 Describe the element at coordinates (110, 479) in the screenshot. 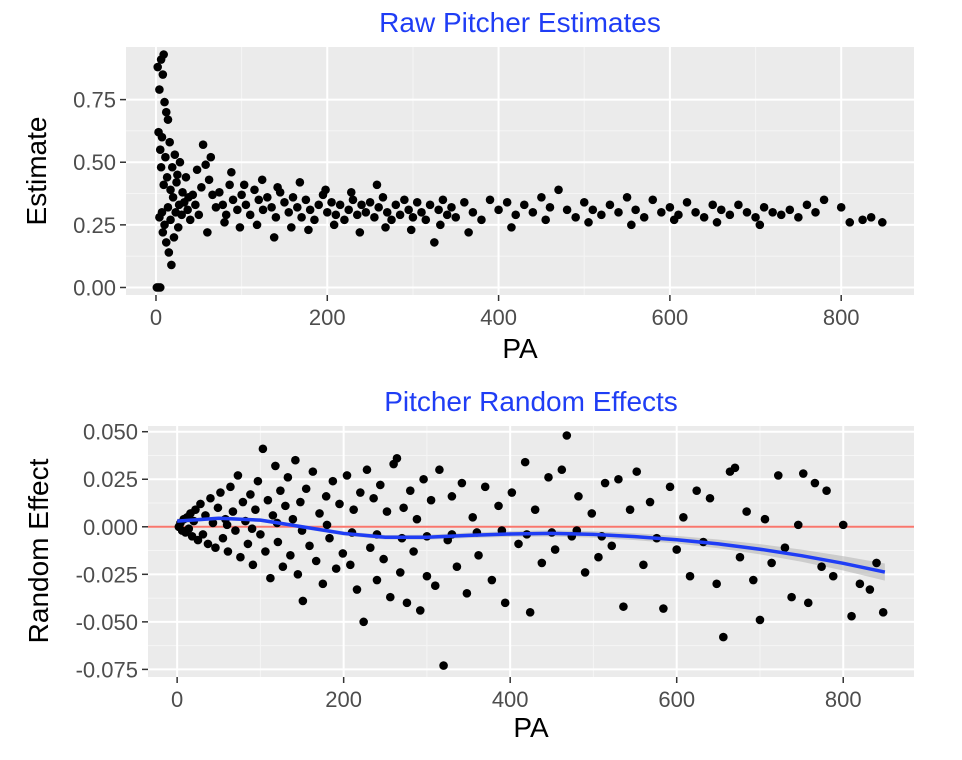

I see `y-tick-label: 0.025` at that location.